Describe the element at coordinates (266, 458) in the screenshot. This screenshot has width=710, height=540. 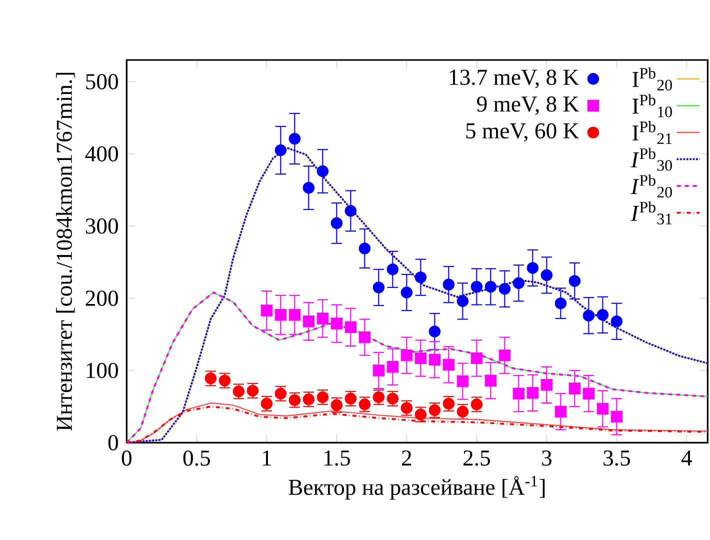
I see `x-tick-label: 1` at that location.